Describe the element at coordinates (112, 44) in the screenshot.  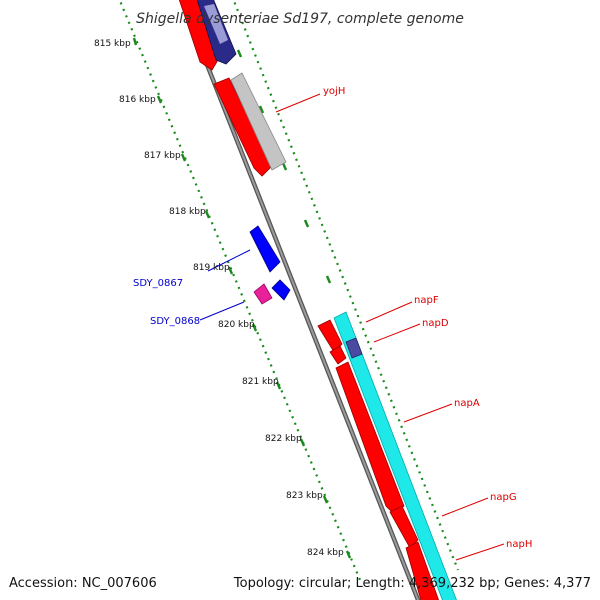
I see `tick-label: 815 kbp` at that location.